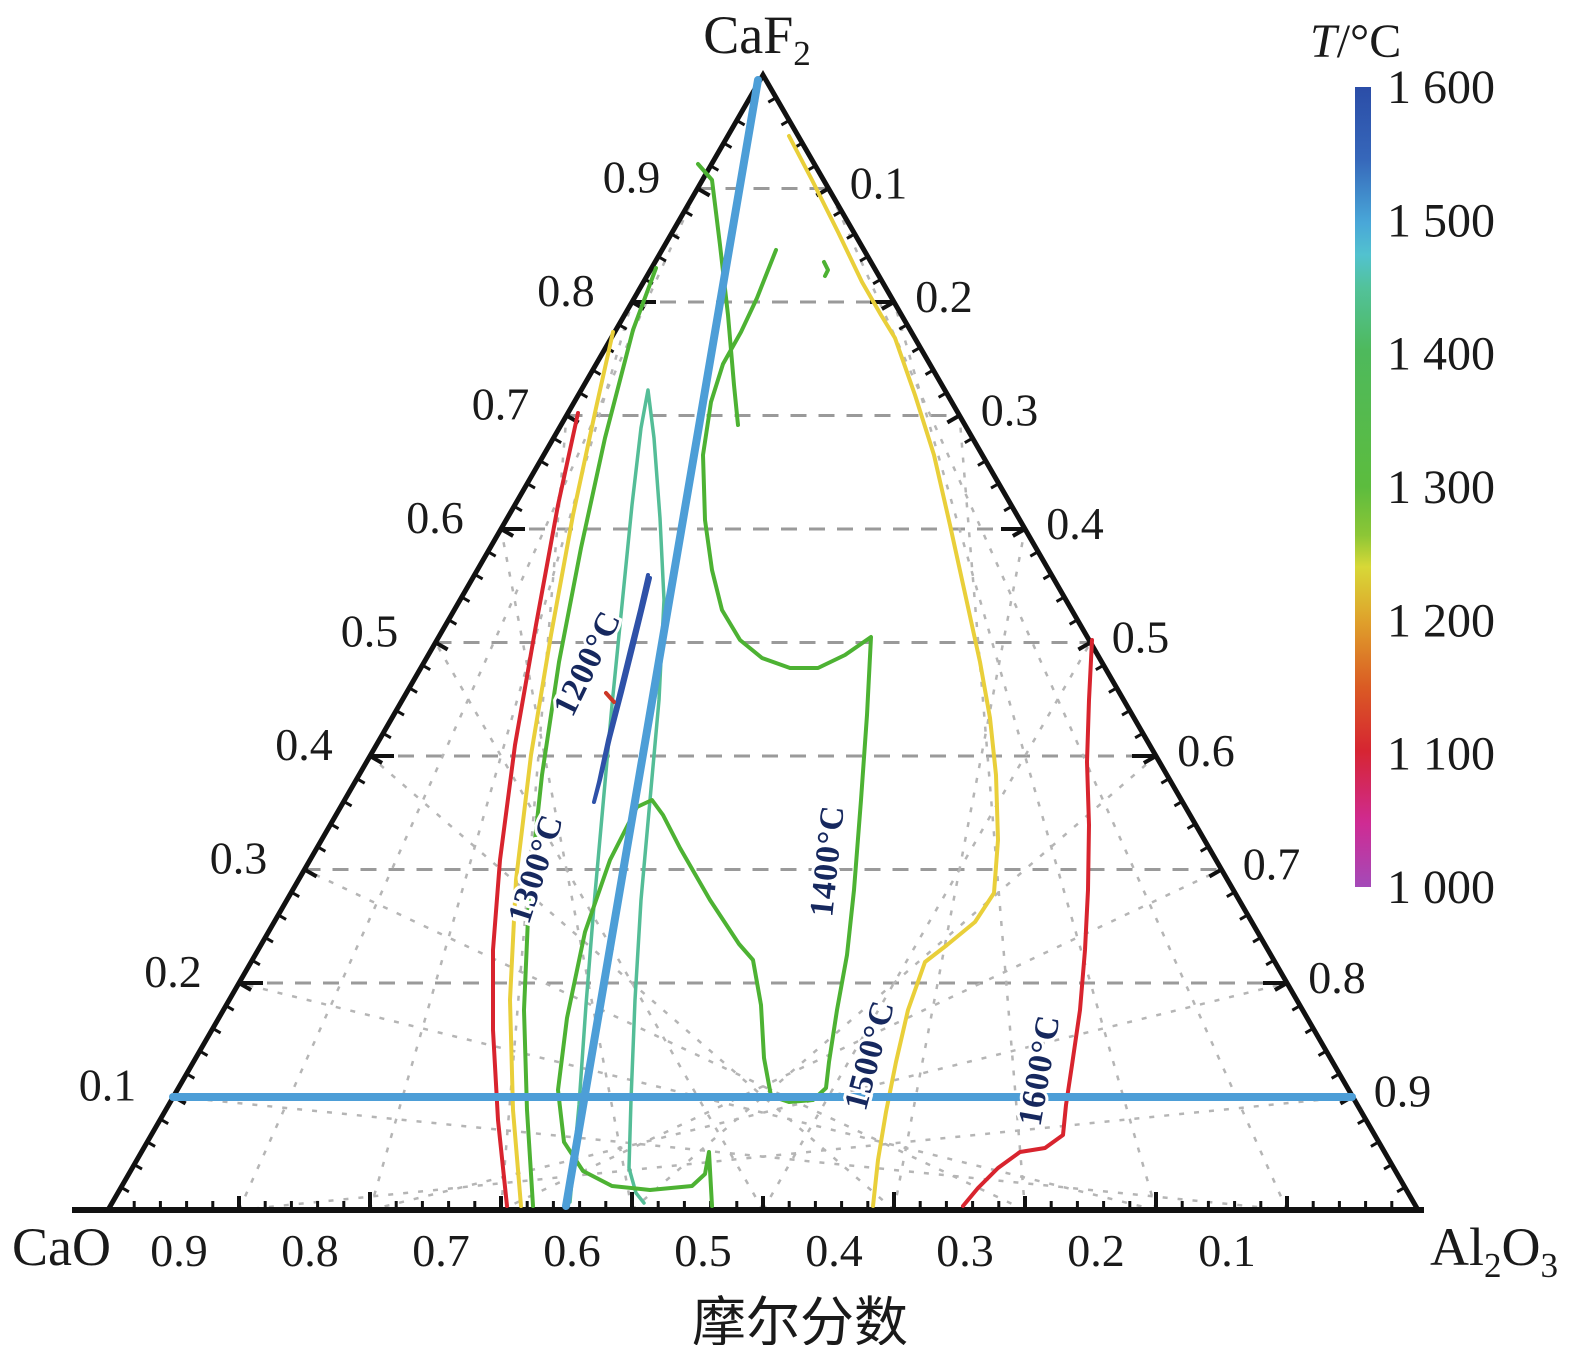 The image size is (1575, 1345). I want to click on left-axis-label-0.3: 0.3, so click(239, 858).